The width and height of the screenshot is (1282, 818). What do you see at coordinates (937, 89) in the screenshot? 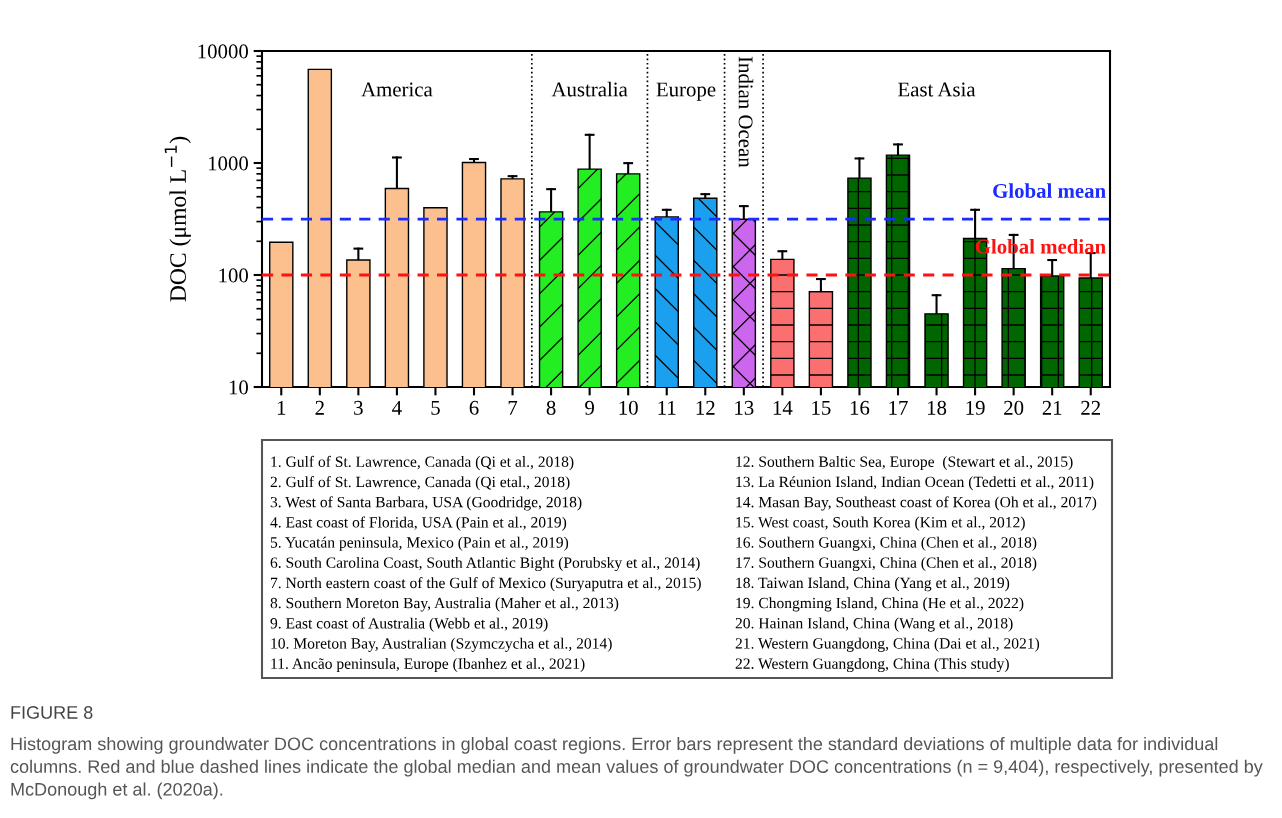
I see `annotation: East Asia` at bounding box center [937, 89].